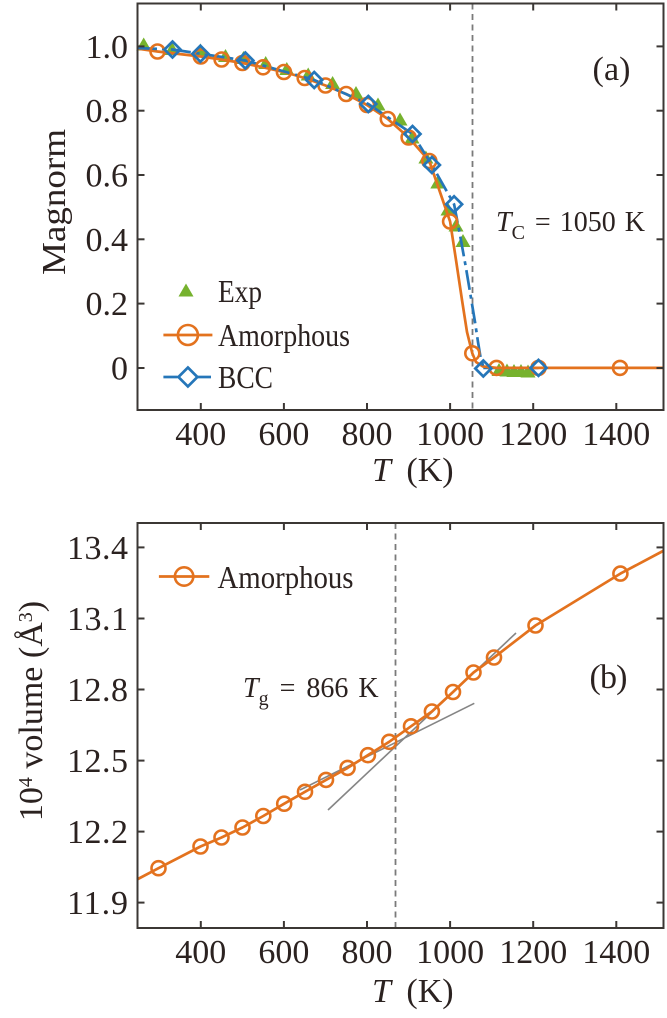  I want to click on svg-text: 12.2, so click(97, 832).